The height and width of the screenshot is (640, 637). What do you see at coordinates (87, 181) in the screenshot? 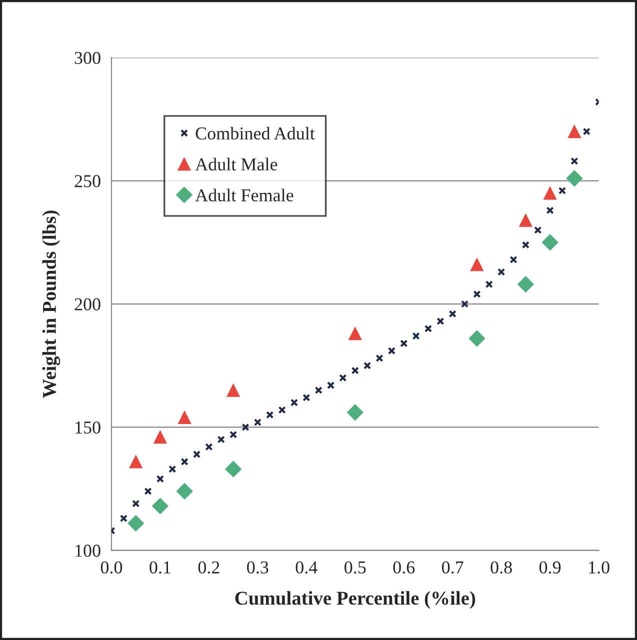
I see `y-tick-label: 250` at bounding box center [87, 181].